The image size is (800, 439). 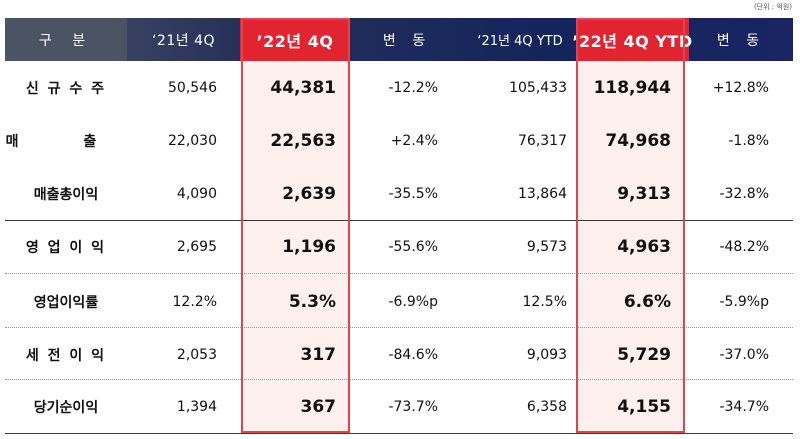 What do you see at coordinates (740, 87) in the screenshot?
I see `cell-chg2: +12.8%` at bounding box center [740, 87].